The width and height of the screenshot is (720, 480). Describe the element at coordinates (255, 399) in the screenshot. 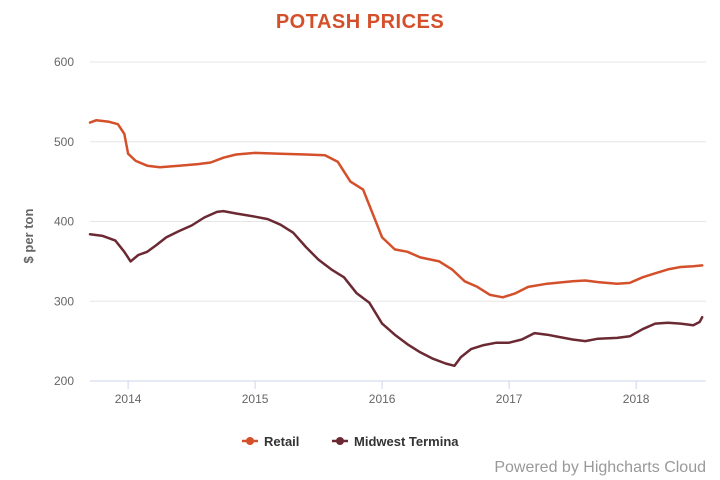

I see `x-tick-label: 2015` at that location.